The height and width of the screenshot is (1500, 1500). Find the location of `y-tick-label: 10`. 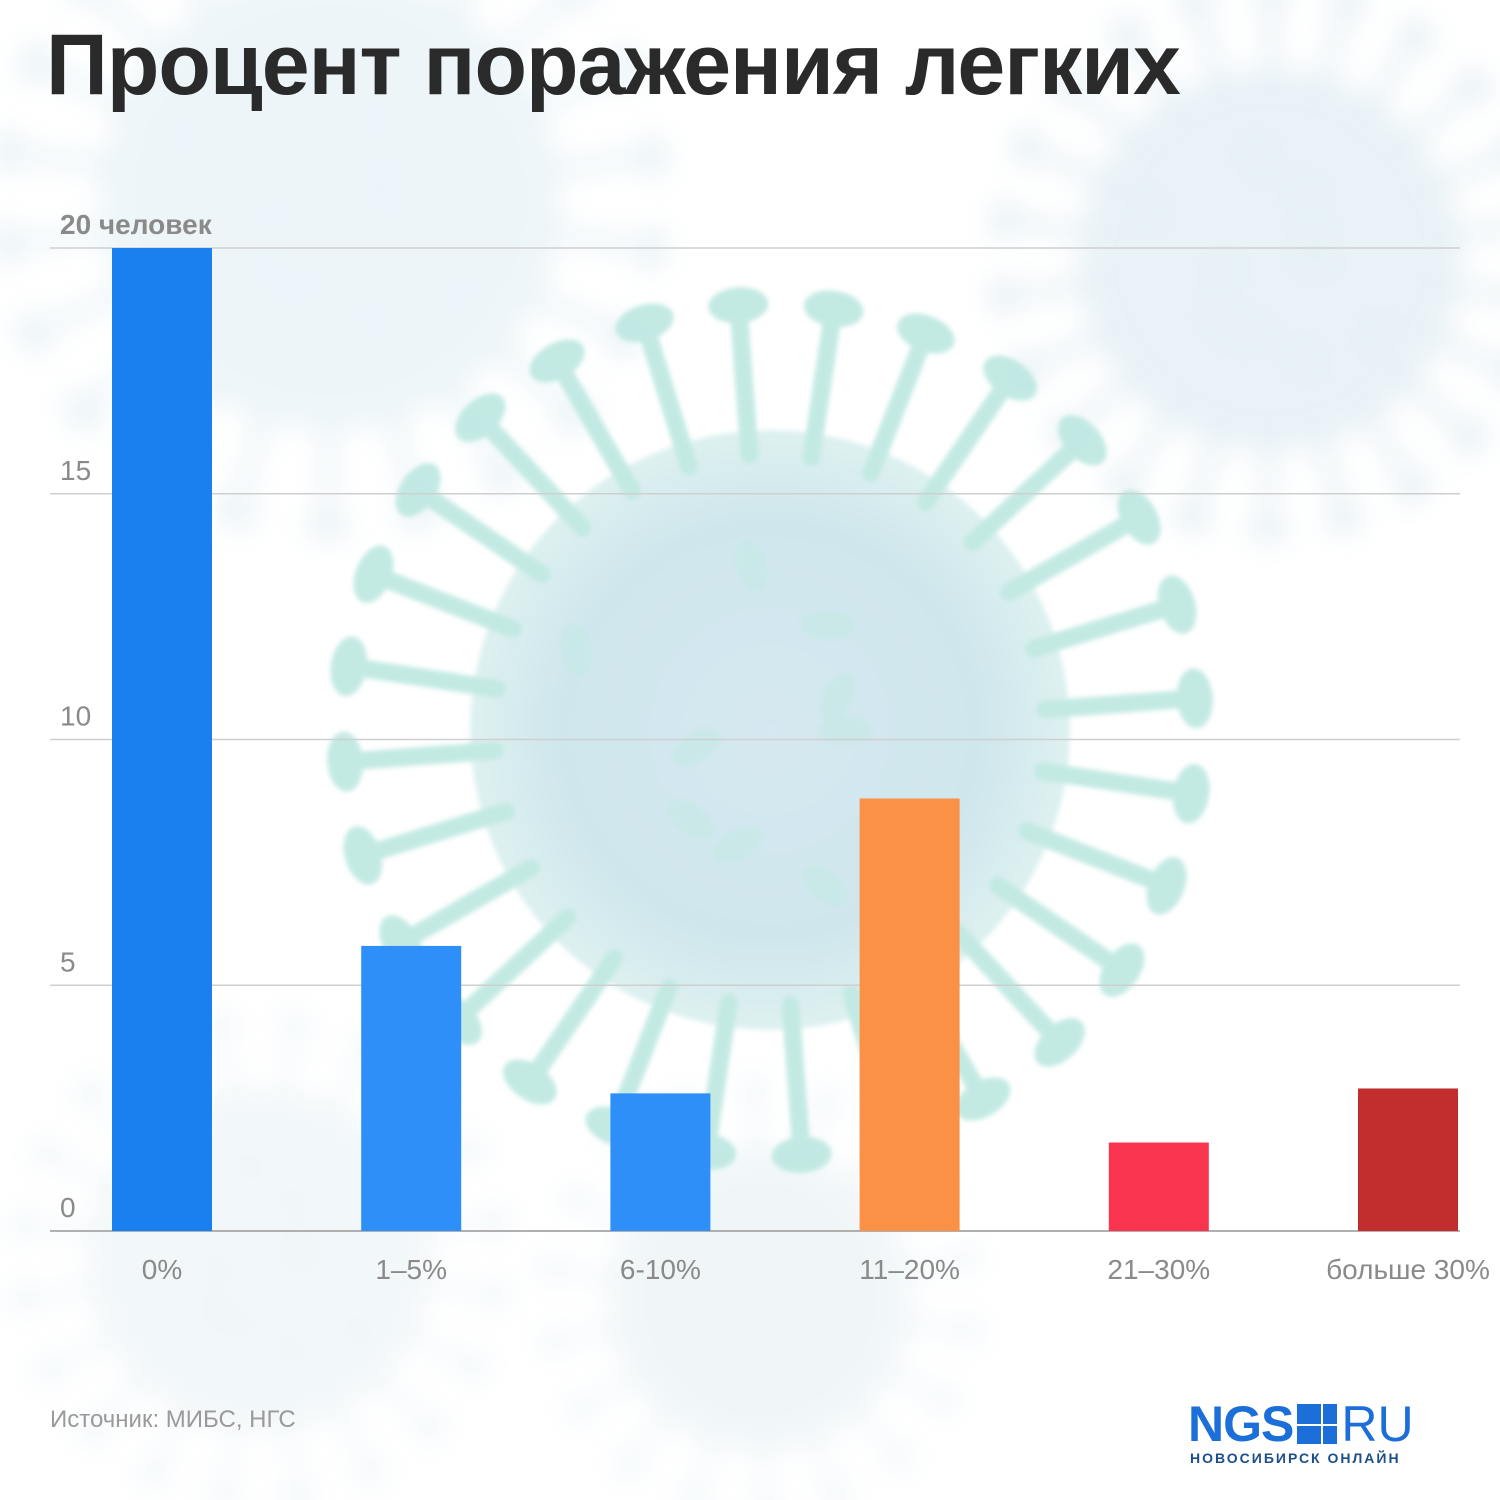

y-tick-label: 10 is located at coordinates (75, 716).